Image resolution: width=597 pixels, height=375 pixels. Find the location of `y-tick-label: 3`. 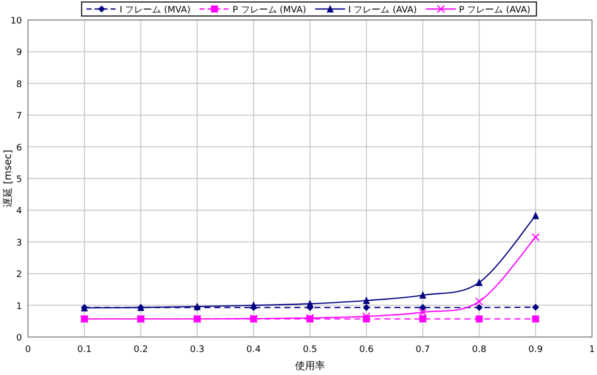

y-tick-label: 3 is located at coordinates (19, 243).